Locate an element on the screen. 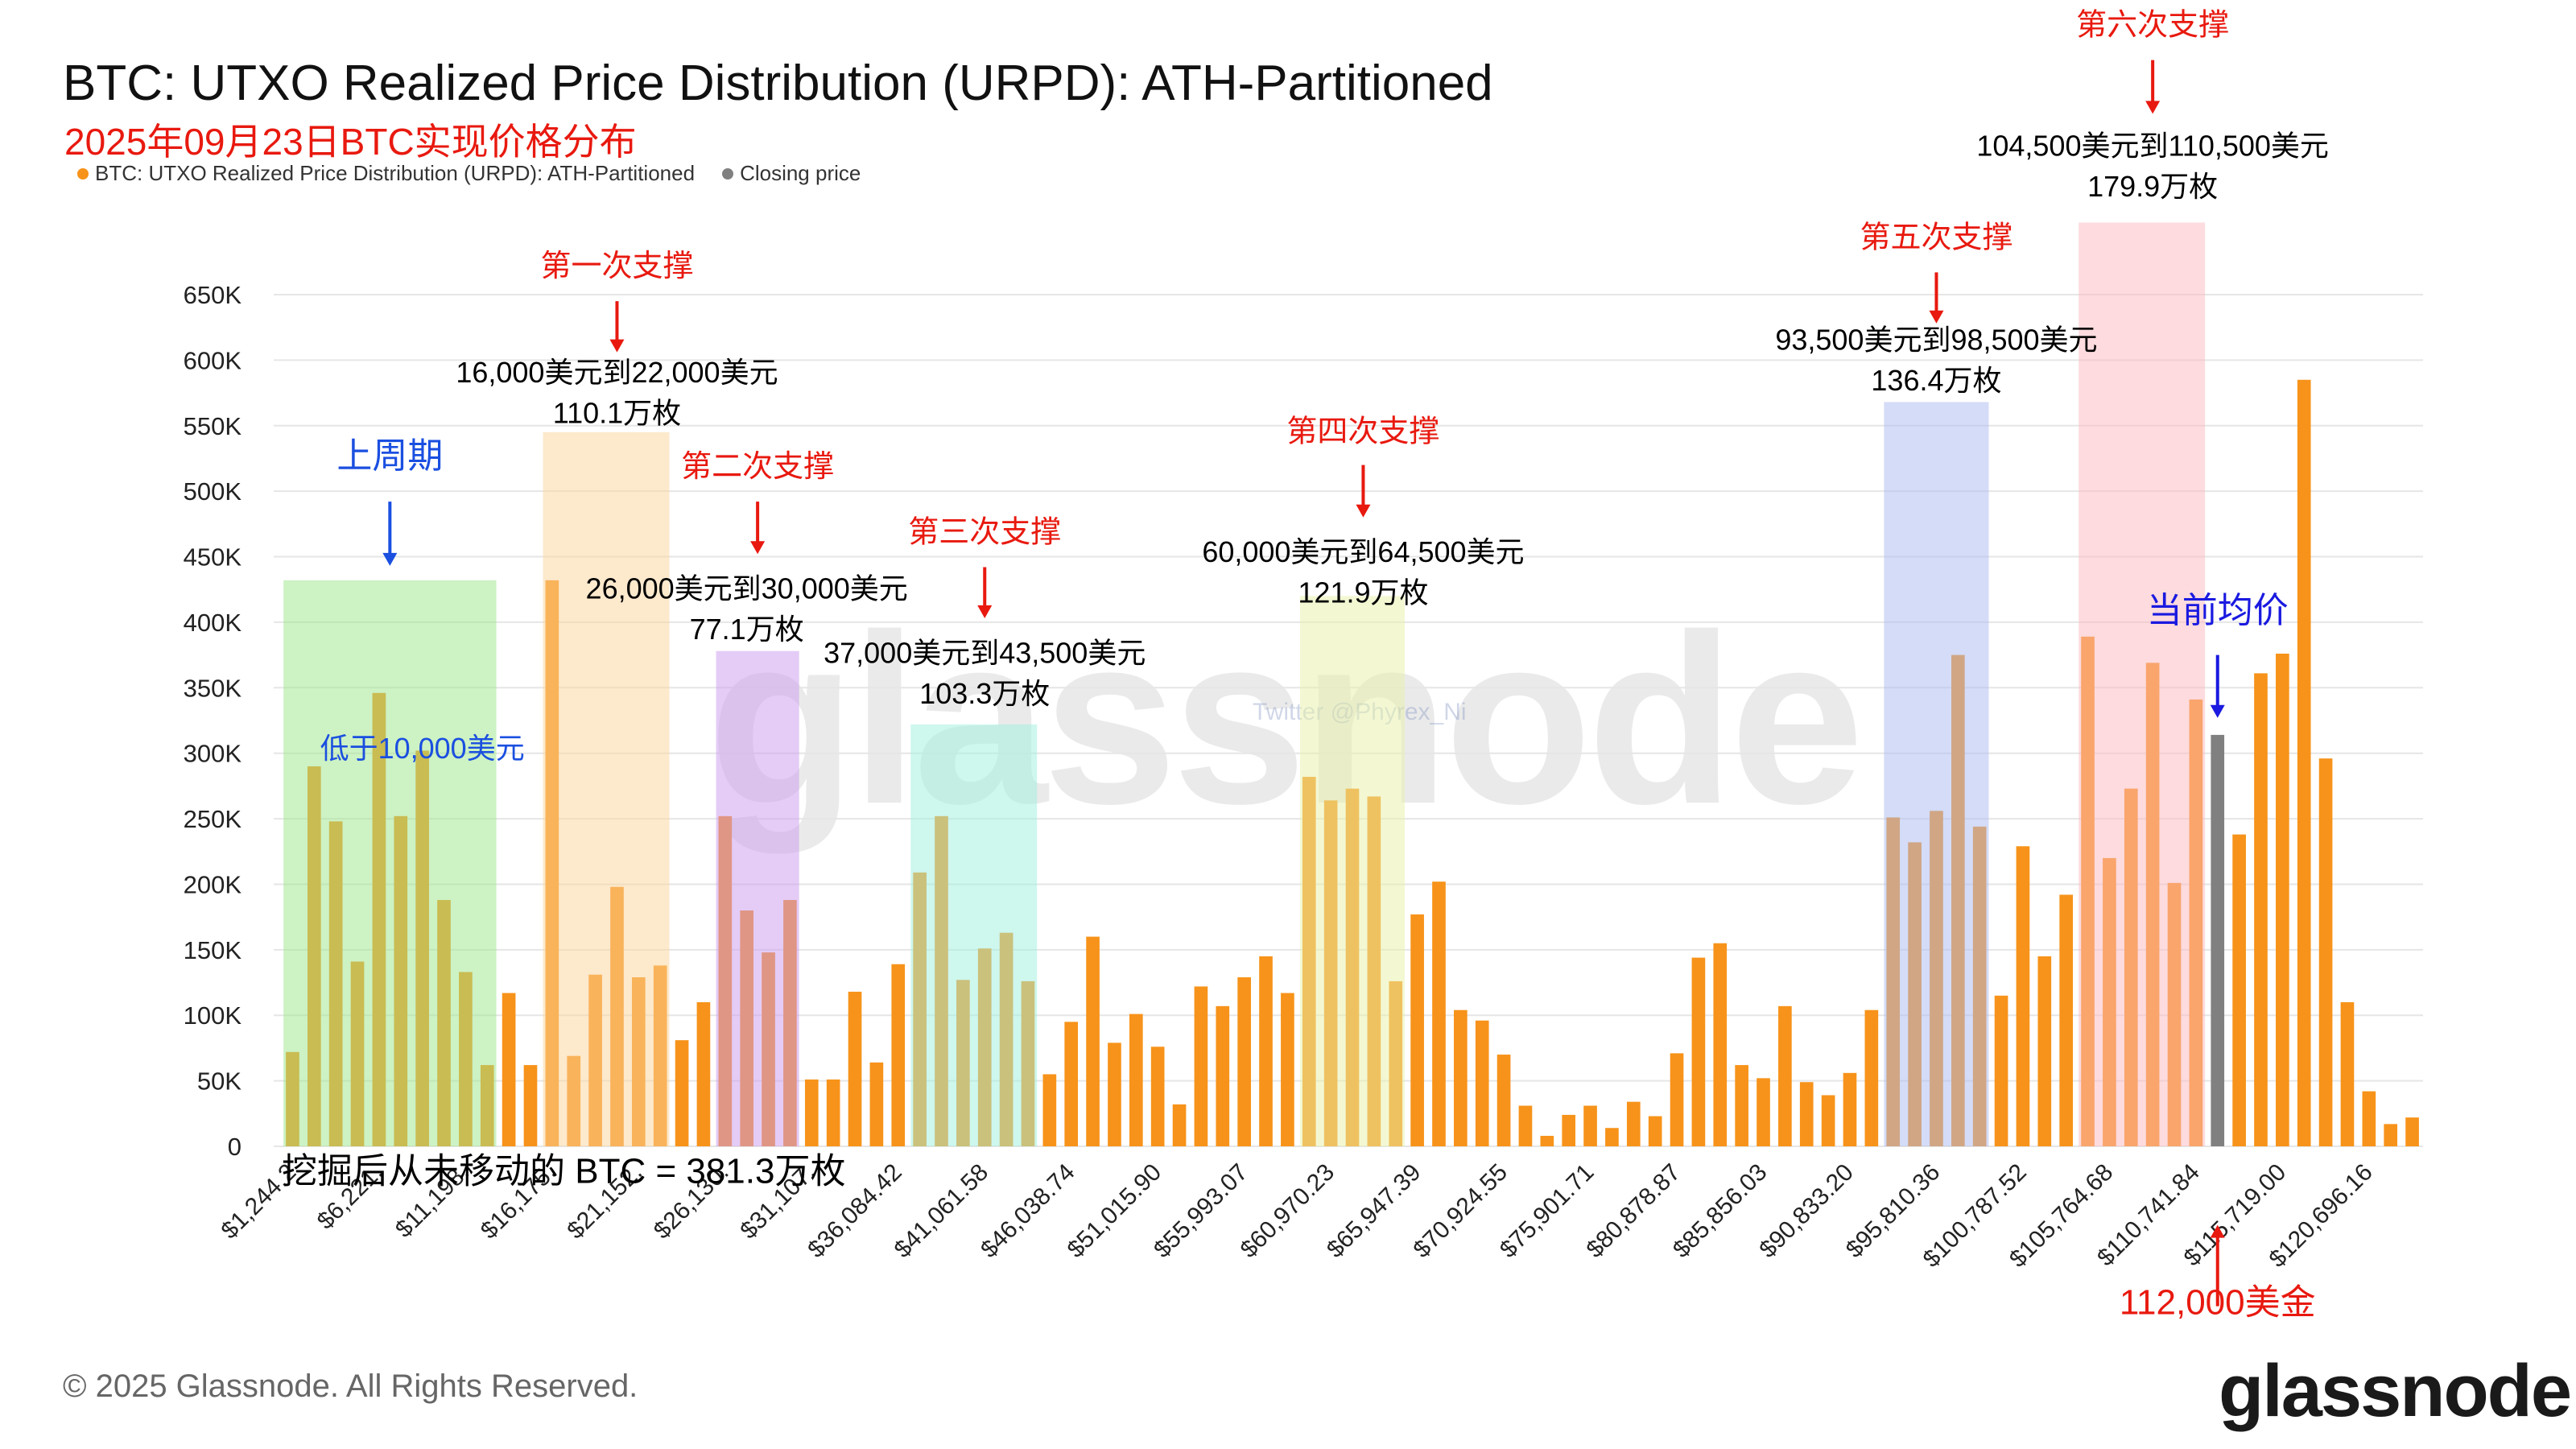 The width and height of the screenshot is (2576, 1449). legend-swatch-urpd is located at coordinates (83, 173).